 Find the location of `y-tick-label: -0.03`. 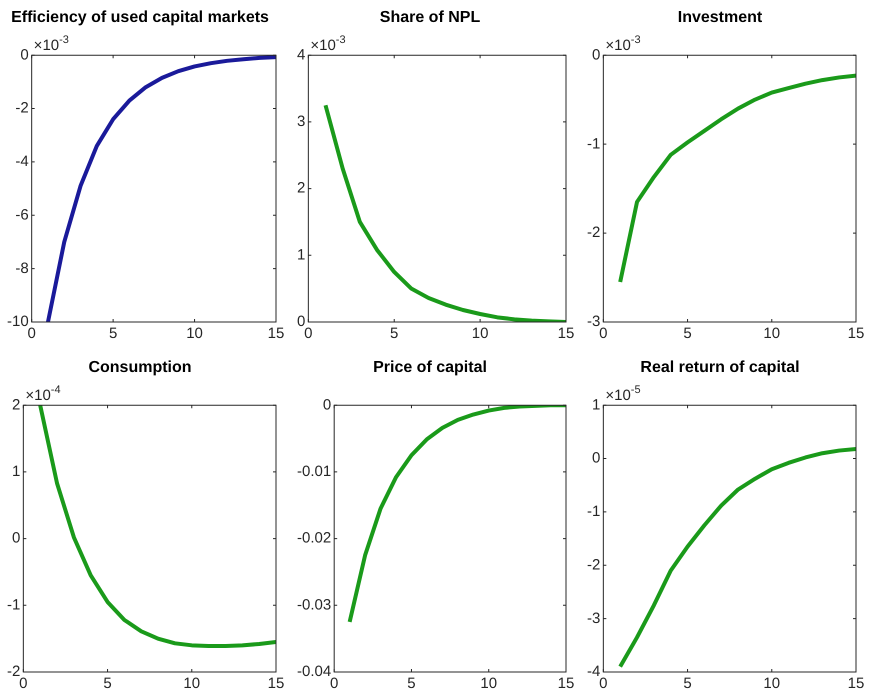

y-tick-label: -0.03 is located at coordinates (314, 605).